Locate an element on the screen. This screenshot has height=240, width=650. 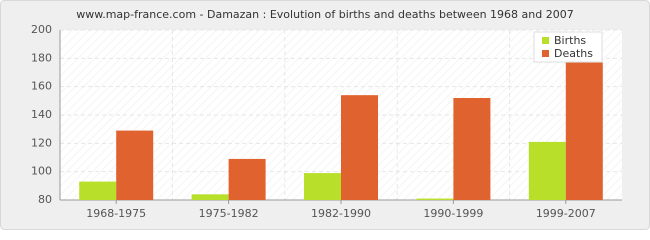
y-tick-label: 80 is located at coordinates (45, 199).